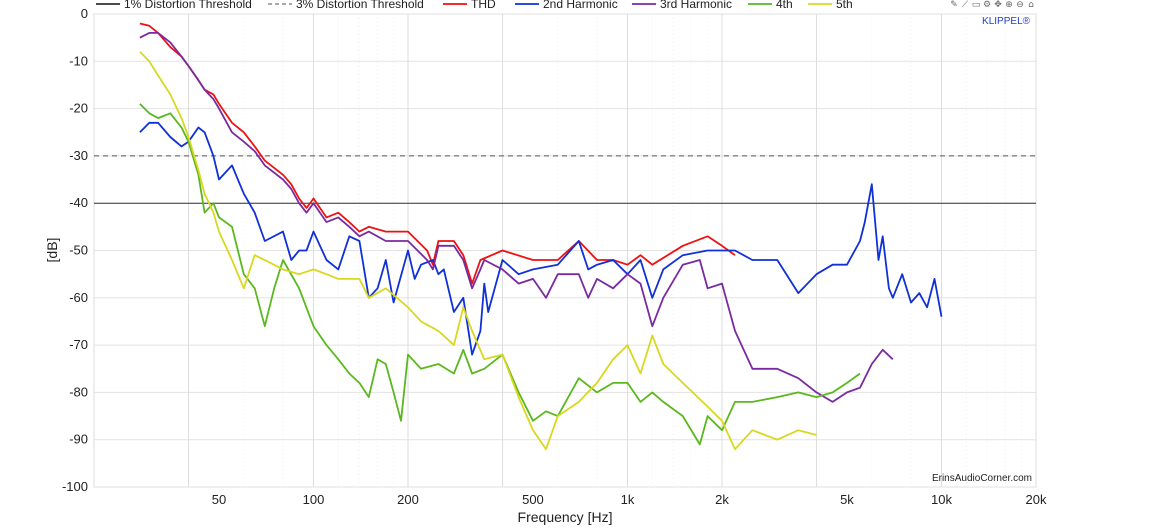  I want to click on x-tick-labels: 50 100 200 500 1k 2k 5k 10k 20k, so click(629, 499).